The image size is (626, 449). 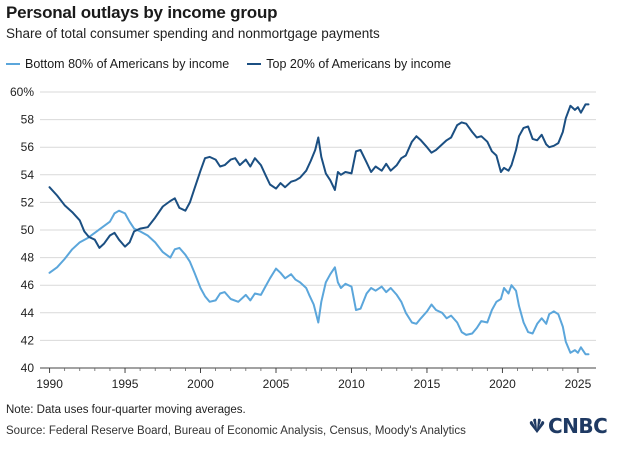 What do you see at coordinates (28, 258) in the screenshot?
I see `y-tick-label: 48` at bounding box center [28, 258].